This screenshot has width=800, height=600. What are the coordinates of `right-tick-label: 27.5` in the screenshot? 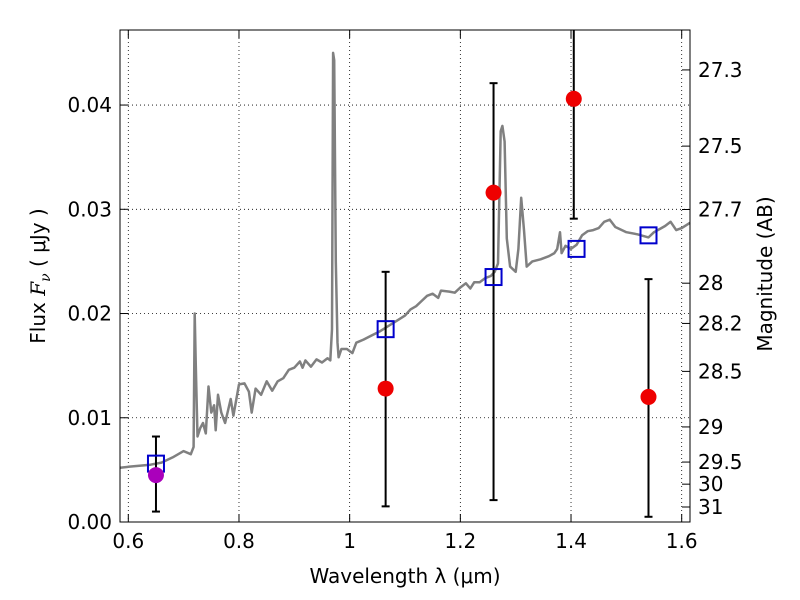 It's located at (720, 146).